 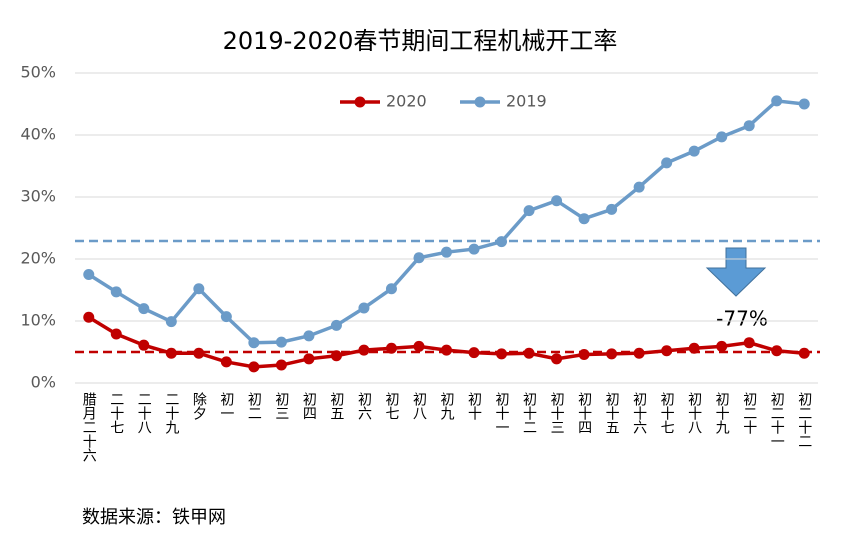 What do you see at coordinates (116, 413) in the screenshot?
I see `x-tick-label: 二十七` at bounding box center [116, 413].